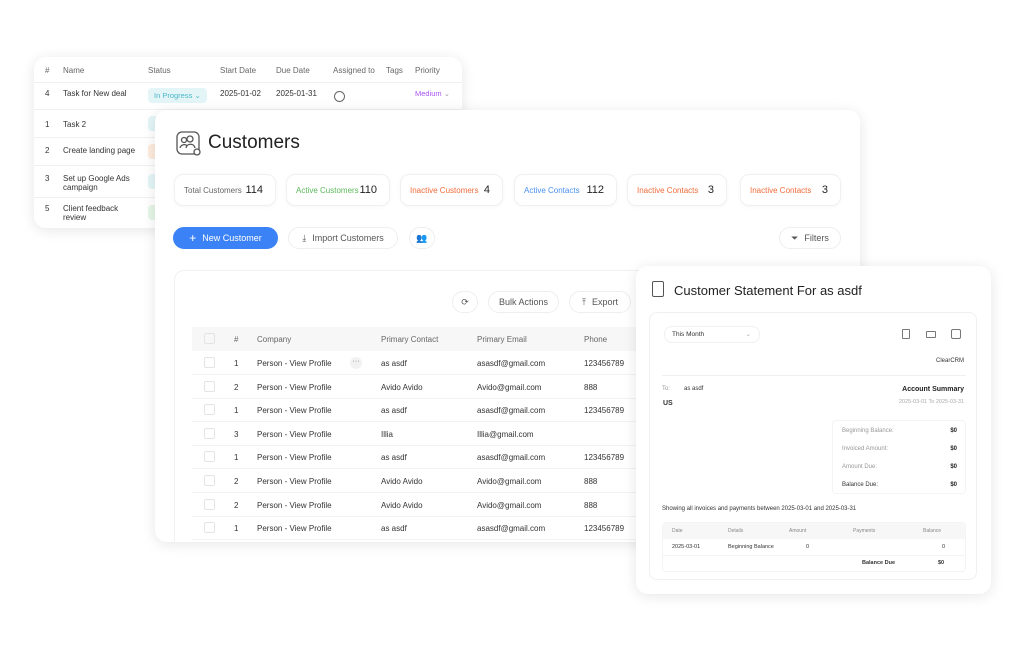 This screenshot has height=652, width=1024. What do you see at coordinates (236, 458) in the screenshot?
I see `row-num: 1` at bounding box center [236, 458].